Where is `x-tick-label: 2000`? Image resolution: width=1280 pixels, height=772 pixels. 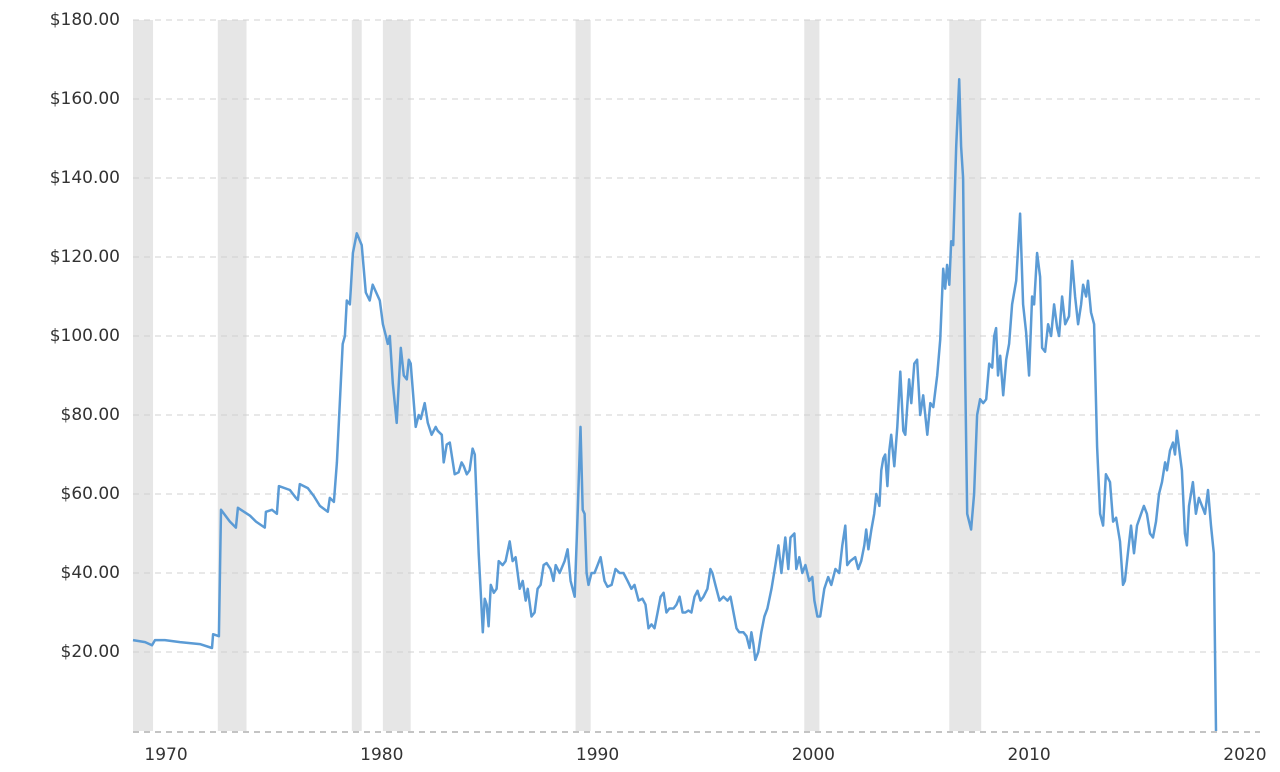
x-tick-label: 2000 is located at coordinates (813, 755).